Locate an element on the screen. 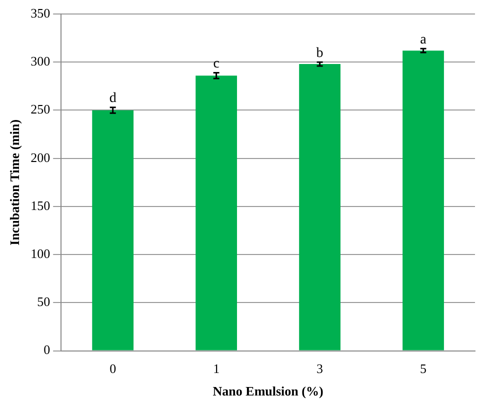 The height and width of the screenshot is (408, 481). y-tick-label: 250 is located at coordinates (40, 109).